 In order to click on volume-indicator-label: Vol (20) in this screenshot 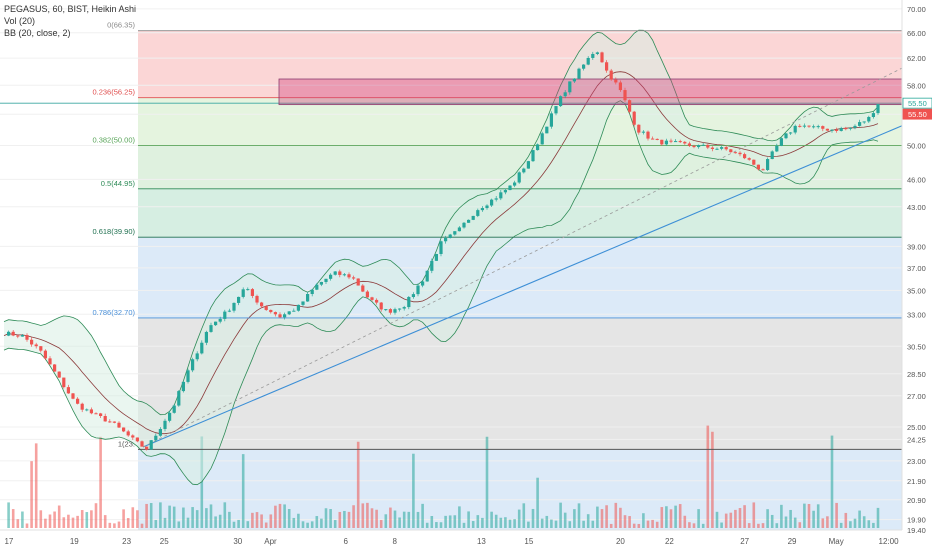, I will do `click(20, 21)`.